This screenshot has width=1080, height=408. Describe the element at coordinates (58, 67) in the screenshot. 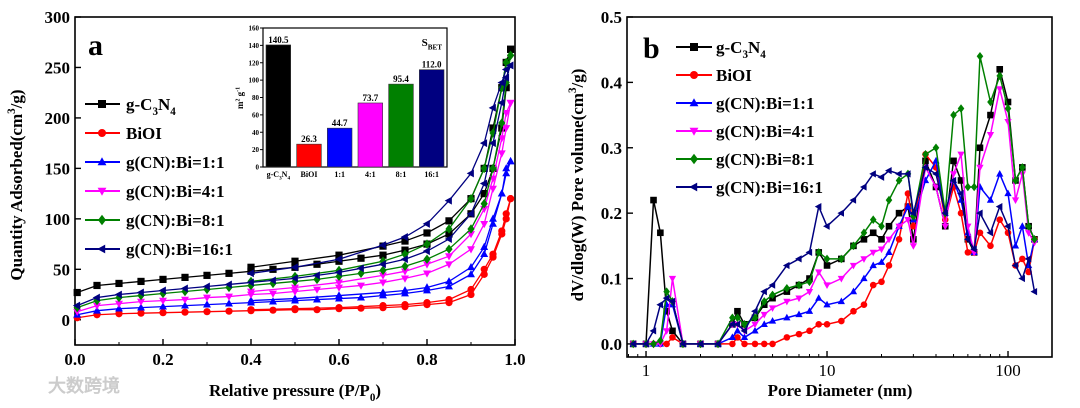

I see `y-tick-label: 250` at that location.